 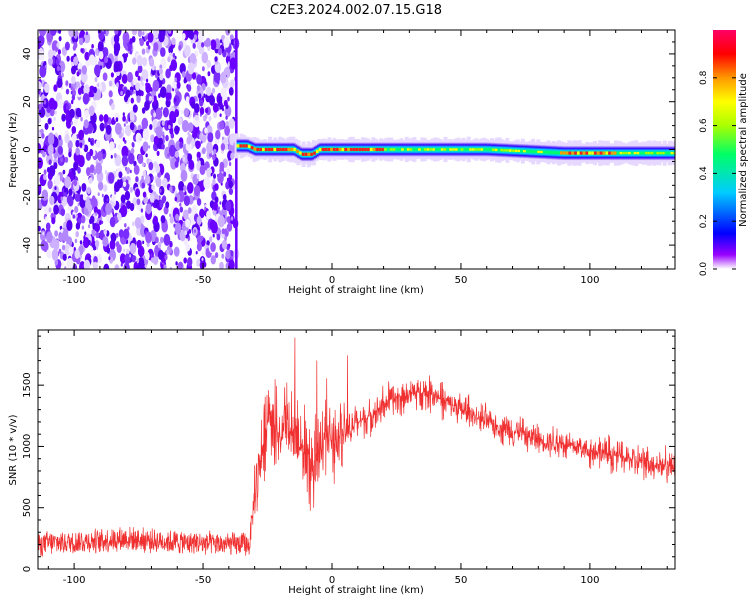 I want to click on colorbar-tick-label: 0.4, so click(x=704, y=173).